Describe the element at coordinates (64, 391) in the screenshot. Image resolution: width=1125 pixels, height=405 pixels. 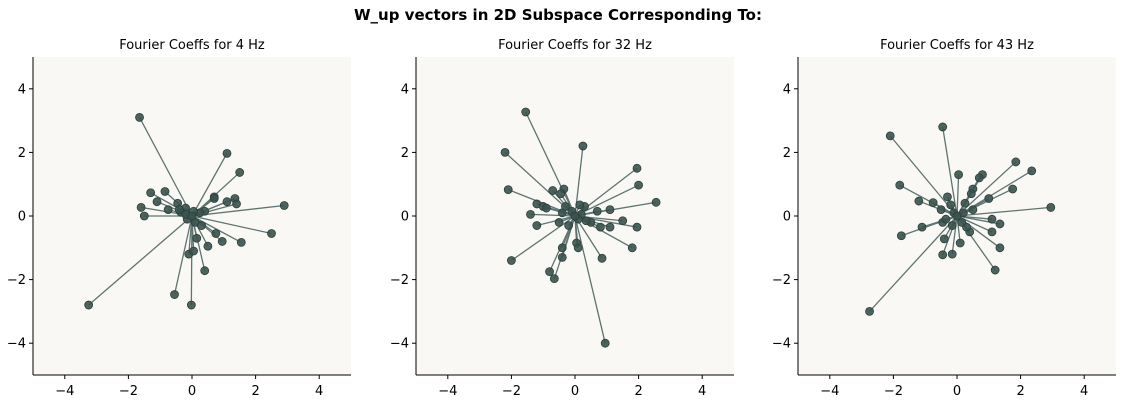
I see `x-tick-label: −4` at that location.